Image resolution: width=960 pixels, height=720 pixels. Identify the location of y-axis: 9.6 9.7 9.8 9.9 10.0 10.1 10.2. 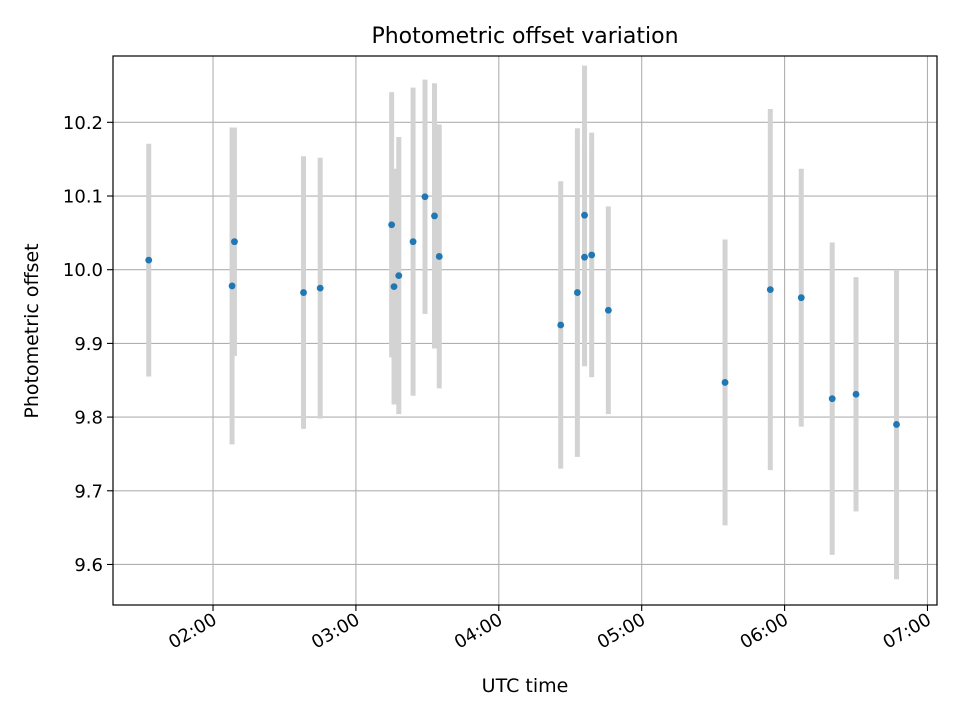
(88, 344).